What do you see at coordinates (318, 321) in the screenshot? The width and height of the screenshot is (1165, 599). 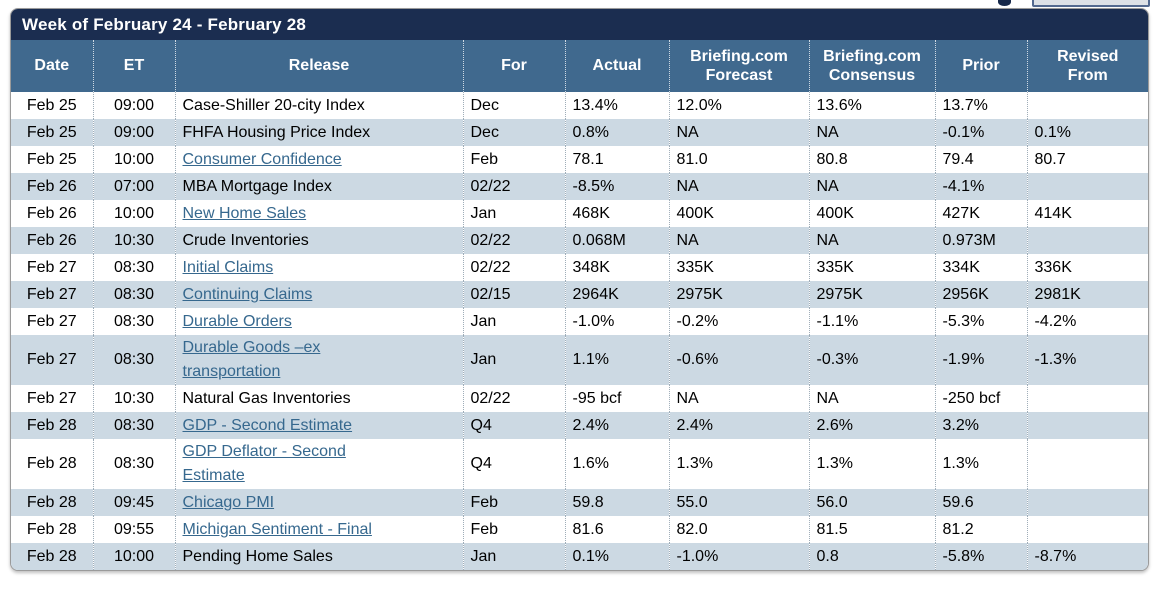 I see `release-cell: Durable Orders` at bounding box center [318, 321].